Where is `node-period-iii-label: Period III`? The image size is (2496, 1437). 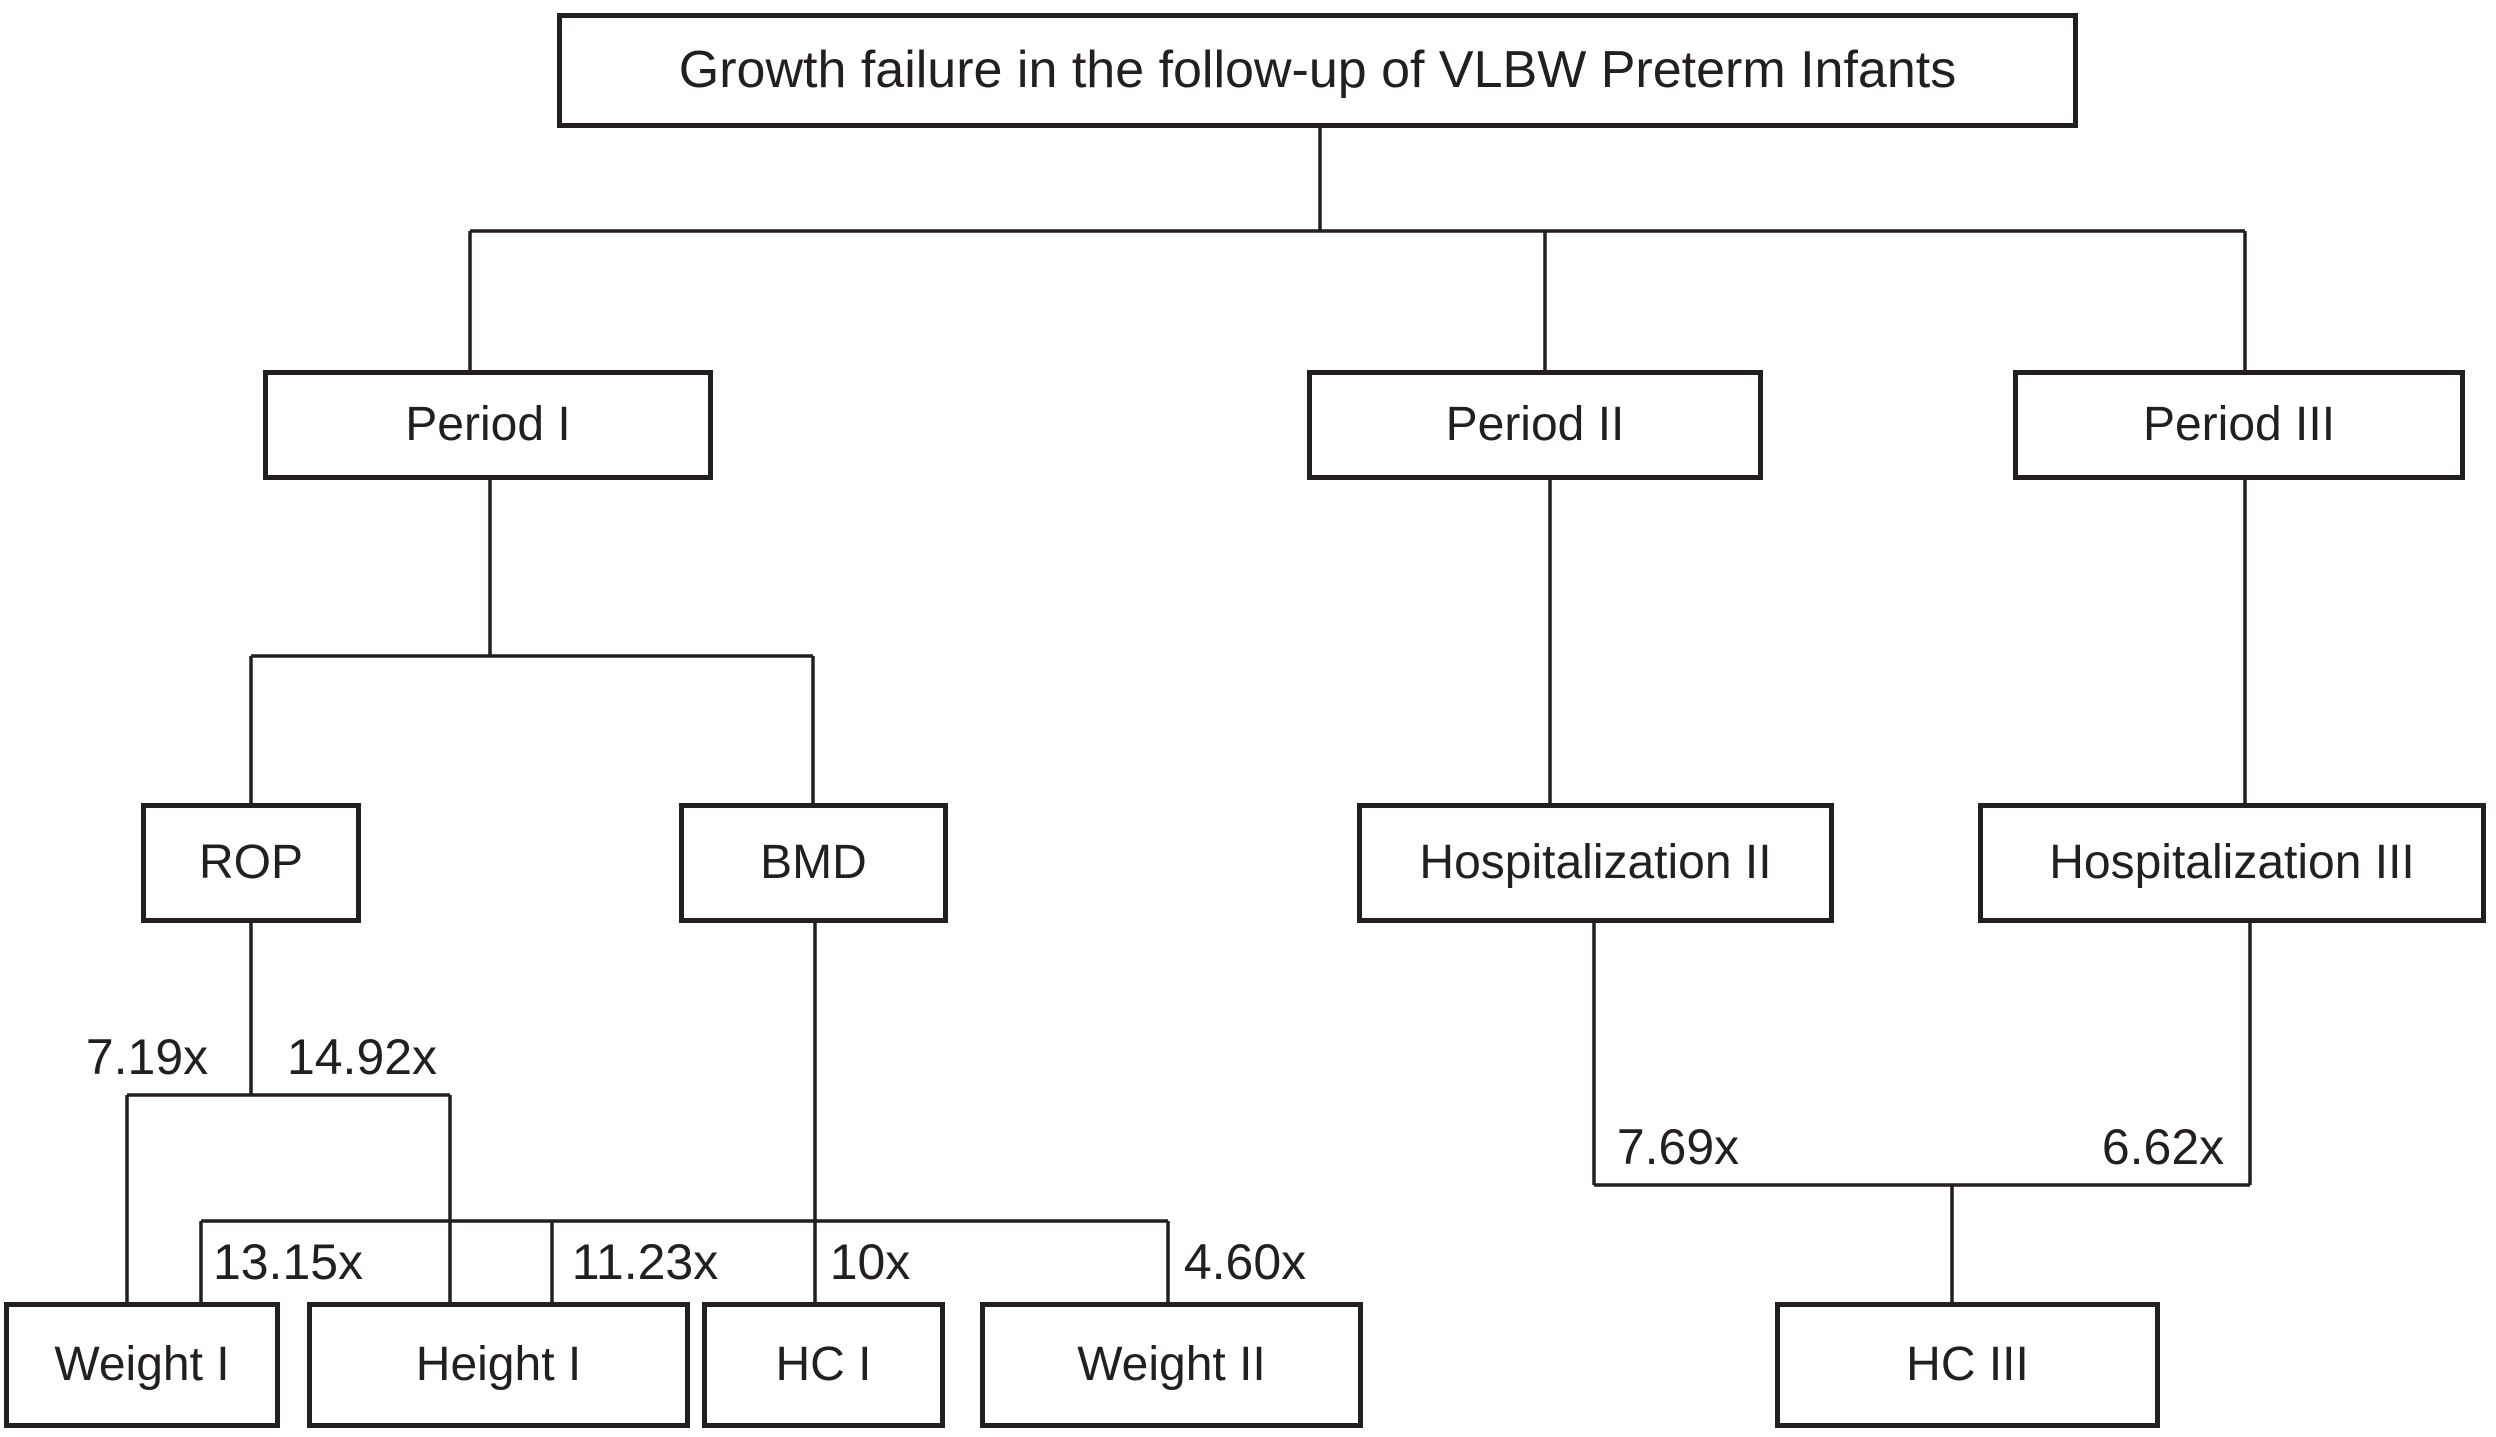
node-period-iii-label: Period III is located at coordinates (2239, 424).